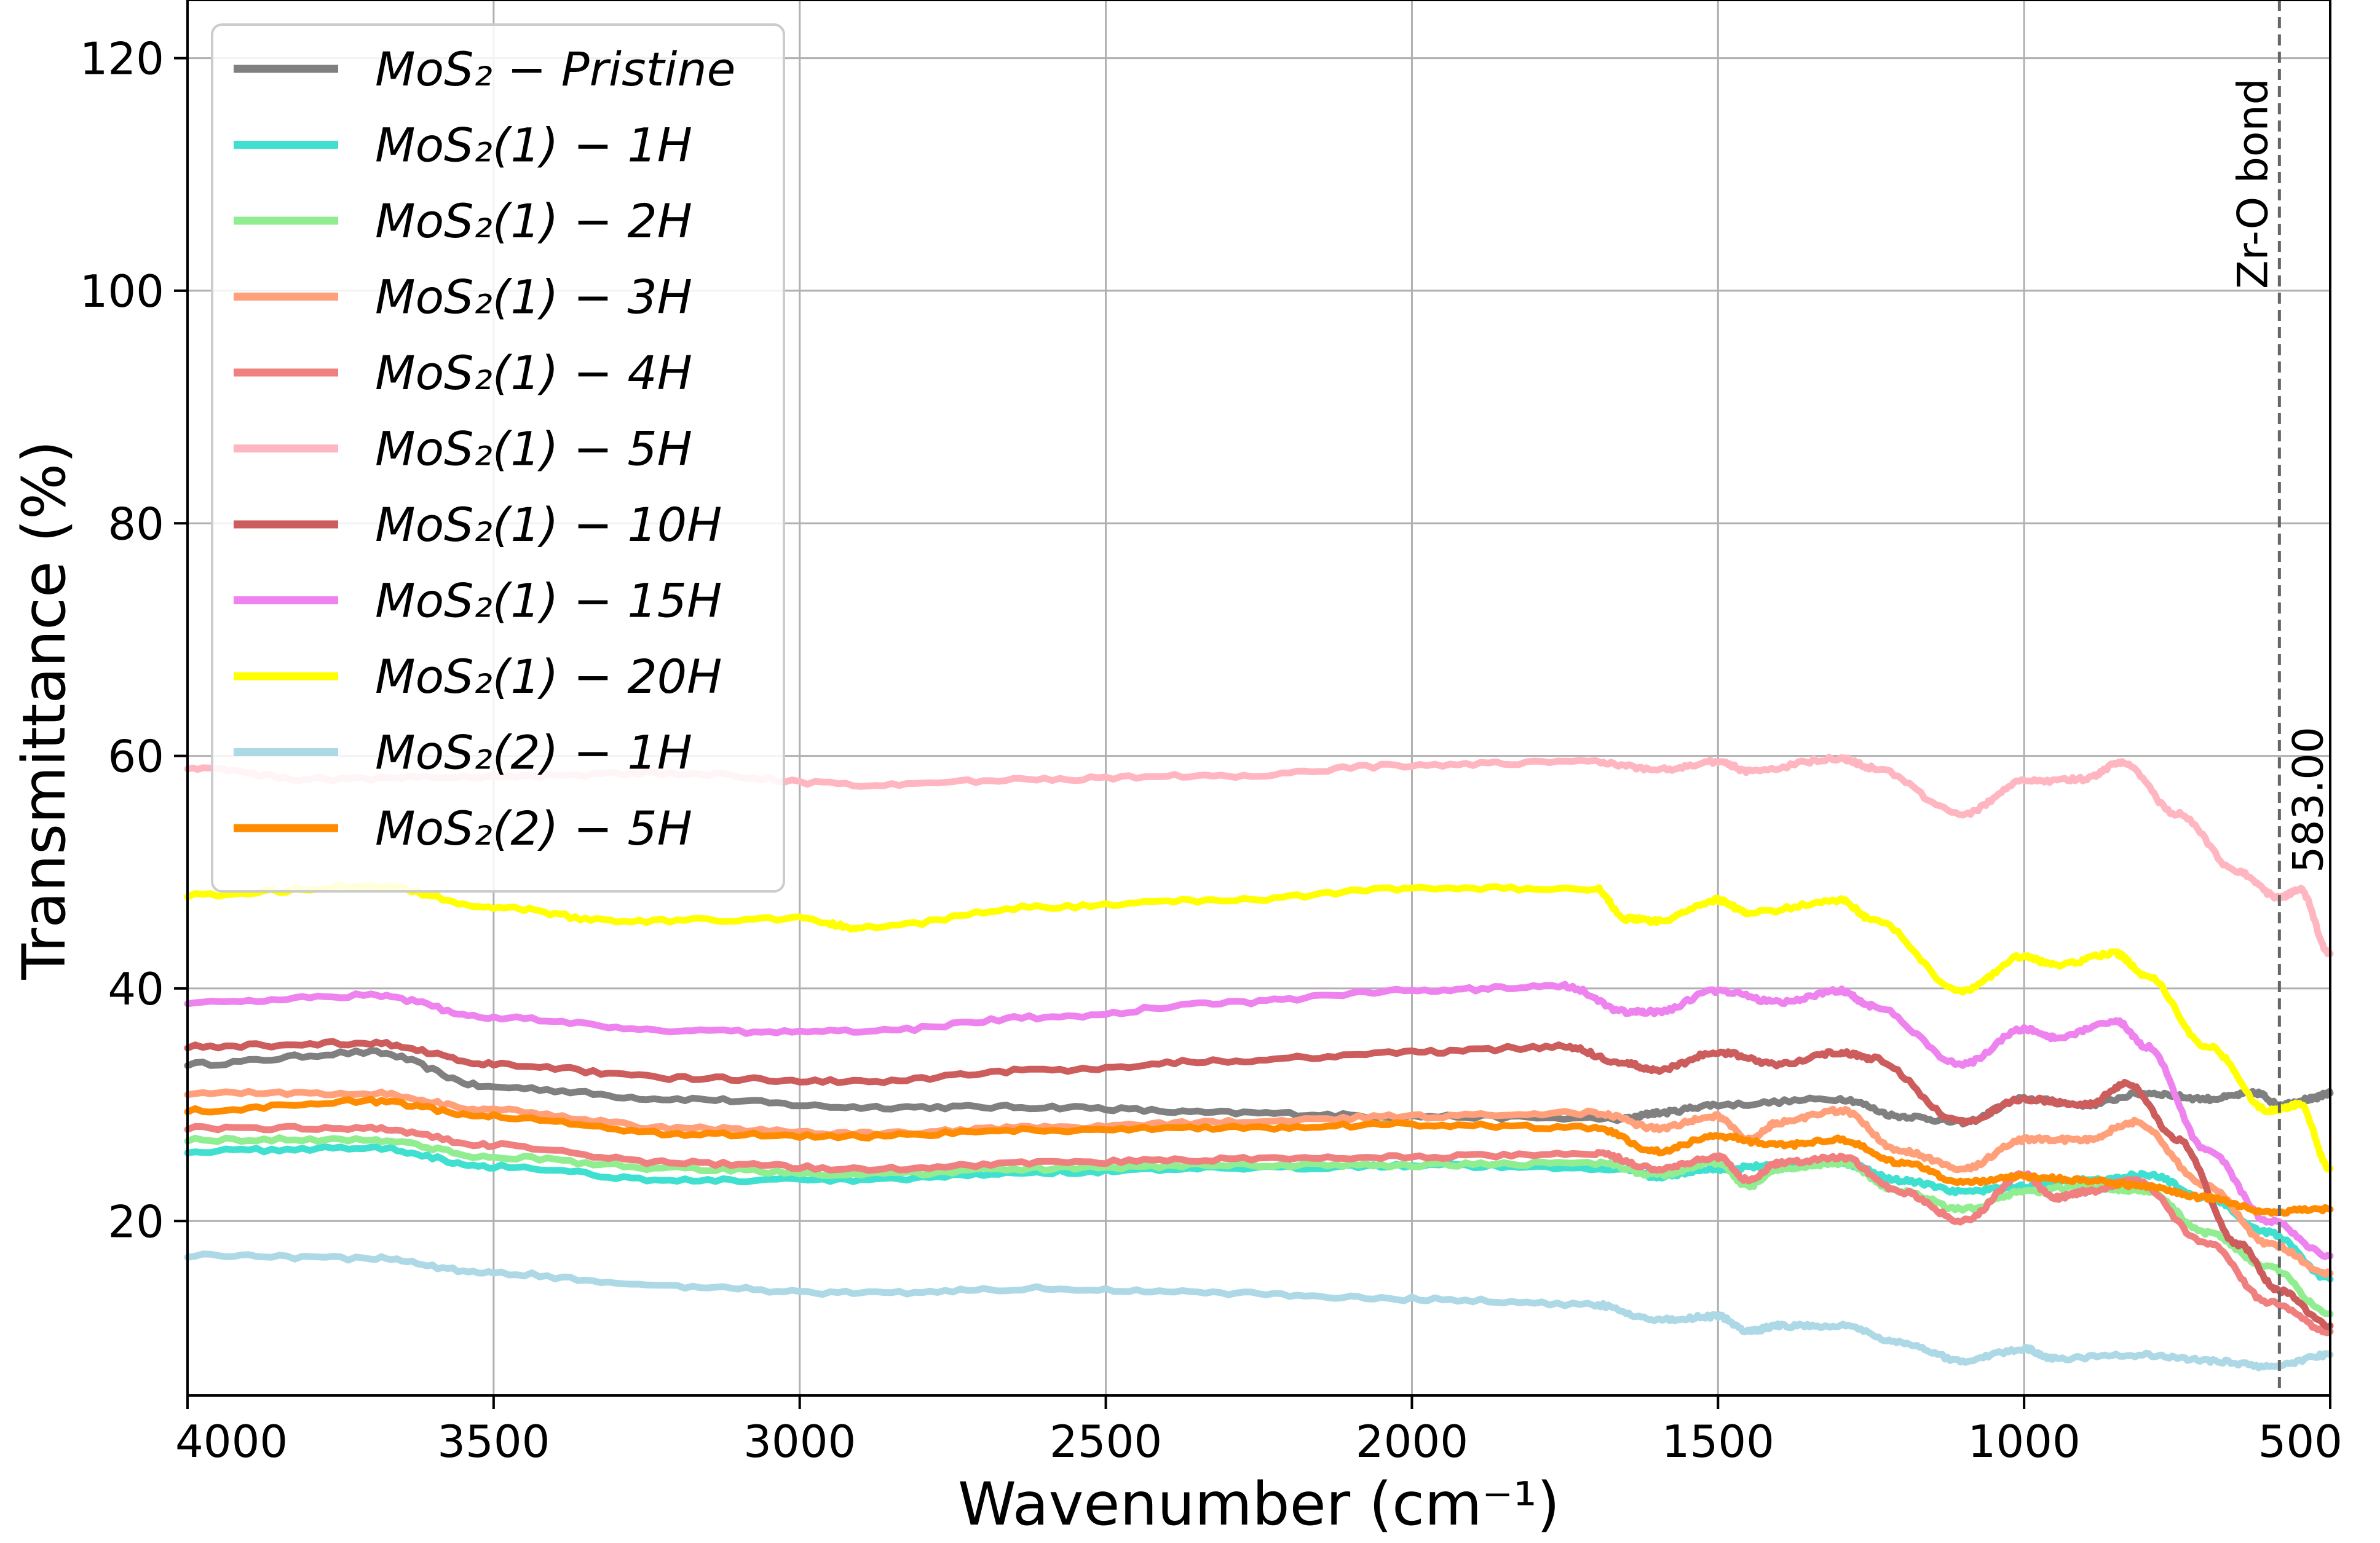  I want to click on legend-label-0: MoS₂ − Pristine, so click(555, 69).